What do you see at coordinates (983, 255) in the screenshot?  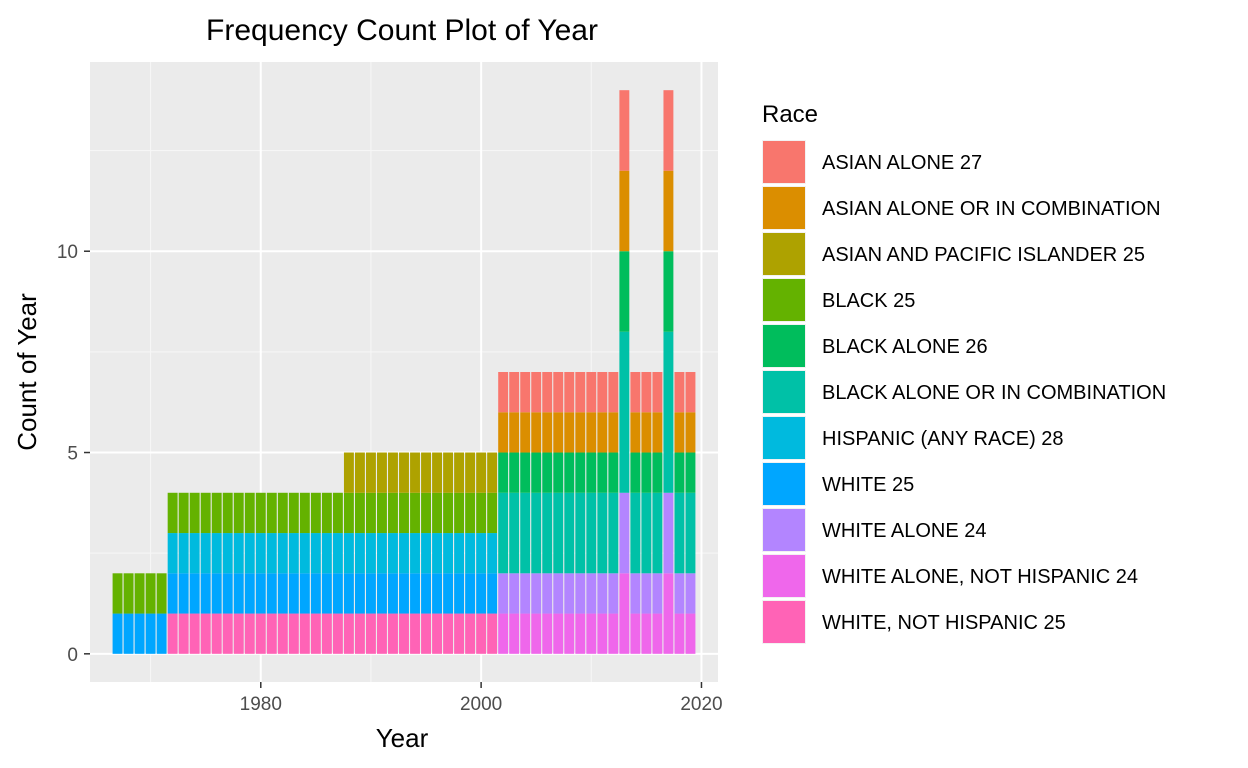 I see `legend-label: ASIAN AND PACIFIC ISLANDER 25` at bounding box center [983, 255].